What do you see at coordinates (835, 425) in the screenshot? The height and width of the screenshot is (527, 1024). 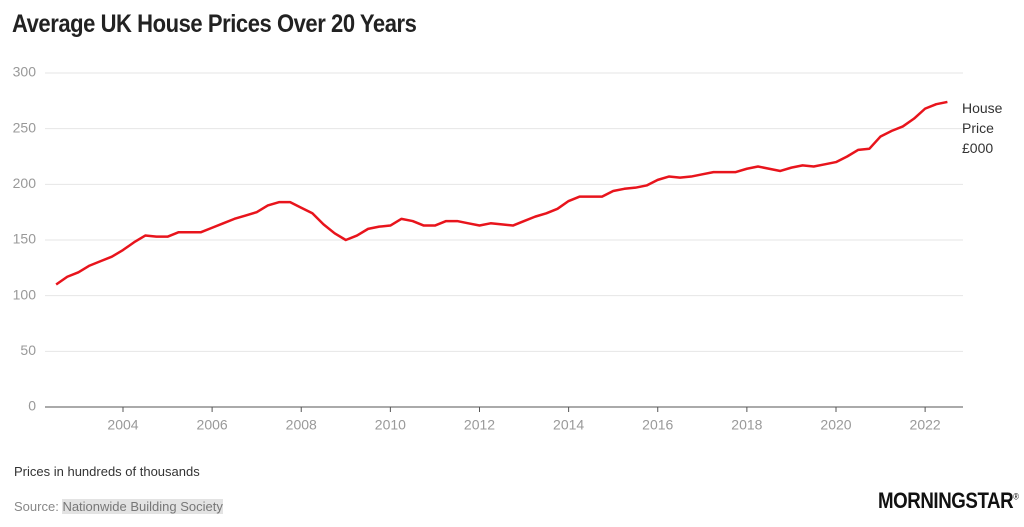 I see `x-tick-label: 2020` at bounding box center [835, 425].